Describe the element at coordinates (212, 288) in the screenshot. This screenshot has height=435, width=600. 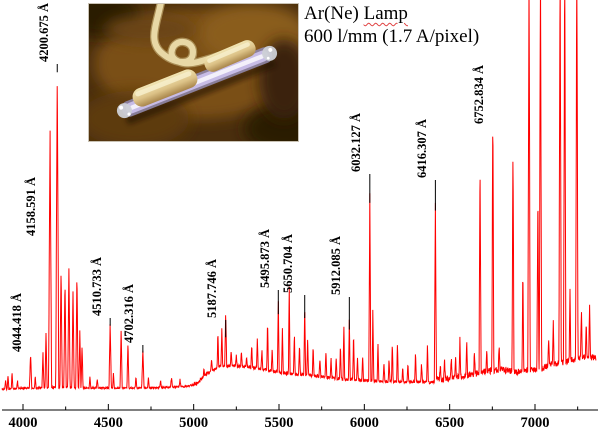
I see `peak-label: 5187.746 Å` at that location.